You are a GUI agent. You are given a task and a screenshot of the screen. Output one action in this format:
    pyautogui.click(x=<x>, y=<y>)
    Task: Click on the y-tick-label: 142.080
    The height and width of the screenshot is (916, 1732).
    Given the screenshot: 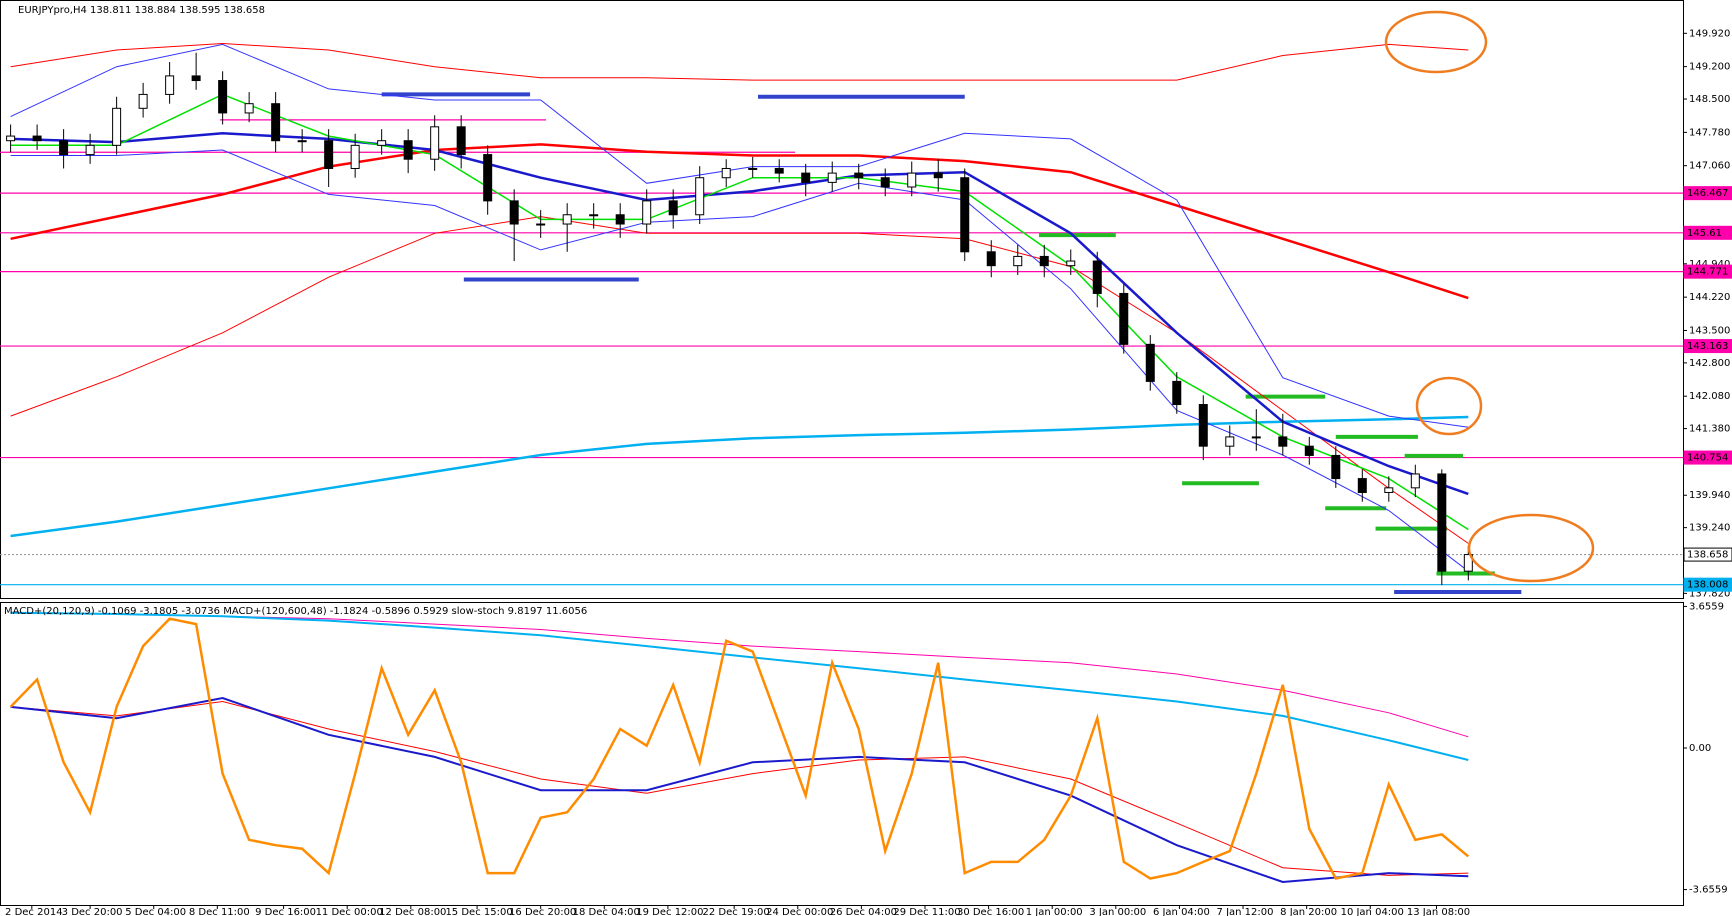 What is the action you would take?
    pyautogui.click(x=1709, y=396)
    